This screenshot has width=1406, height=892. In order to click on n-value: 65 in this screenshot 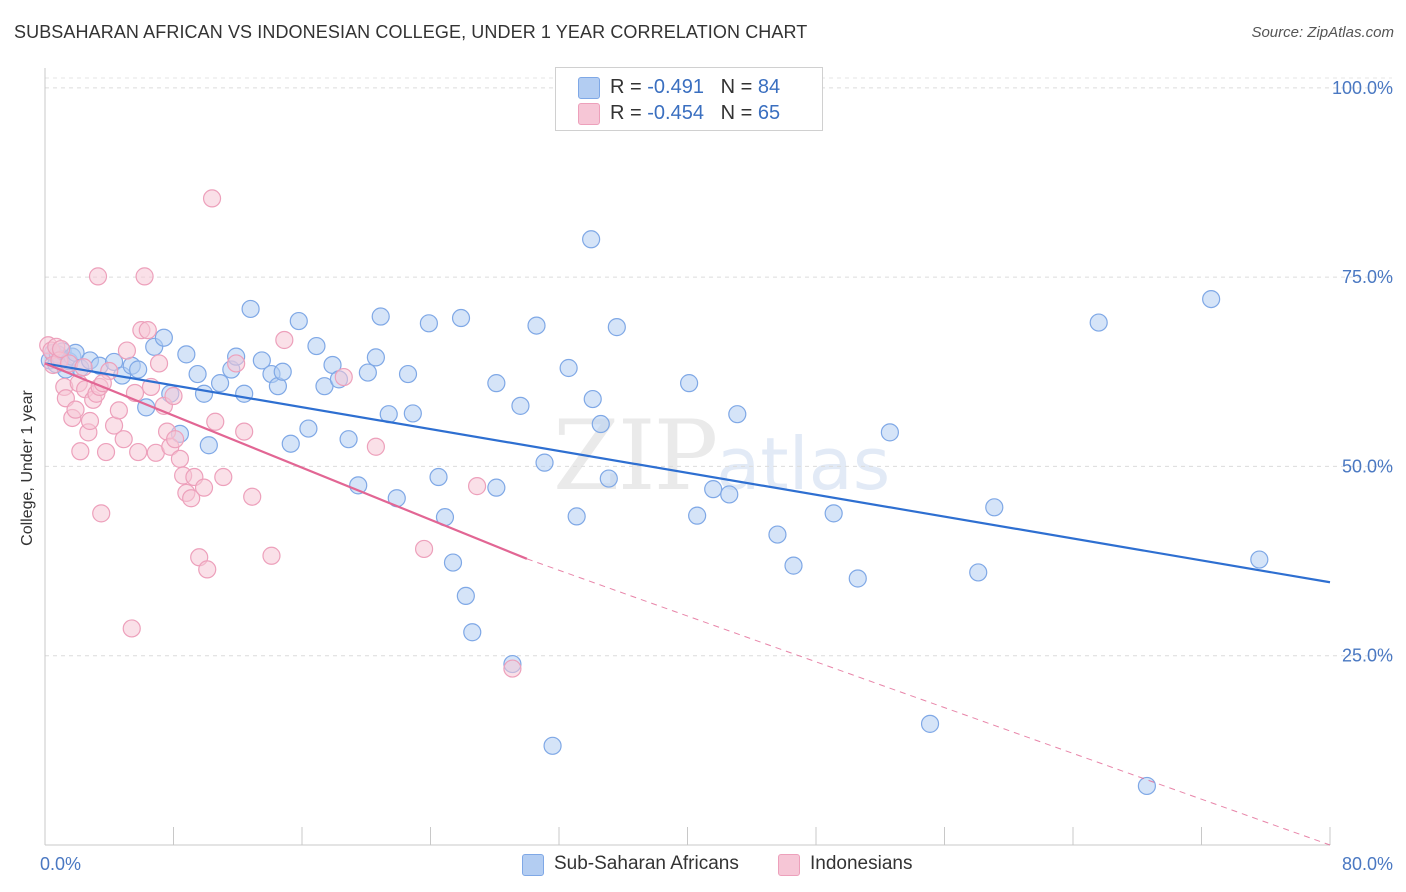, I will do `click(769, 113)`.